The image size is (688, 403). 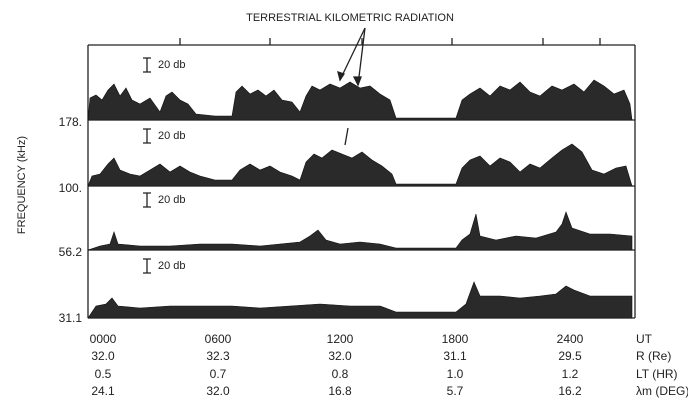 I want to click on row-value: 1800, so click(x=455, y=339).